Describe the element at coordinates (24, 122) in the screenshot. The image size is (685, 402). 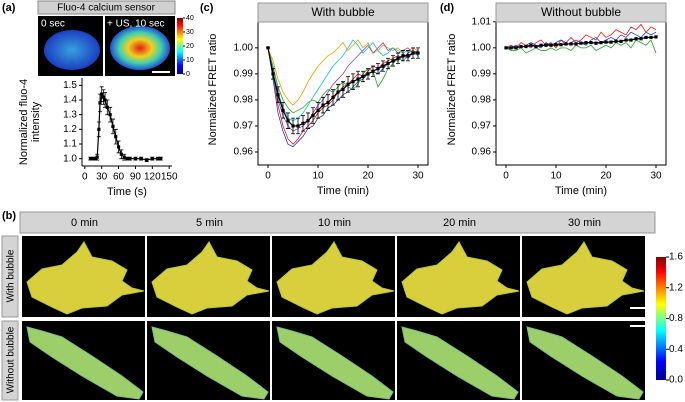
I see `y-axis-label: Normalized fluo-4` at that location.